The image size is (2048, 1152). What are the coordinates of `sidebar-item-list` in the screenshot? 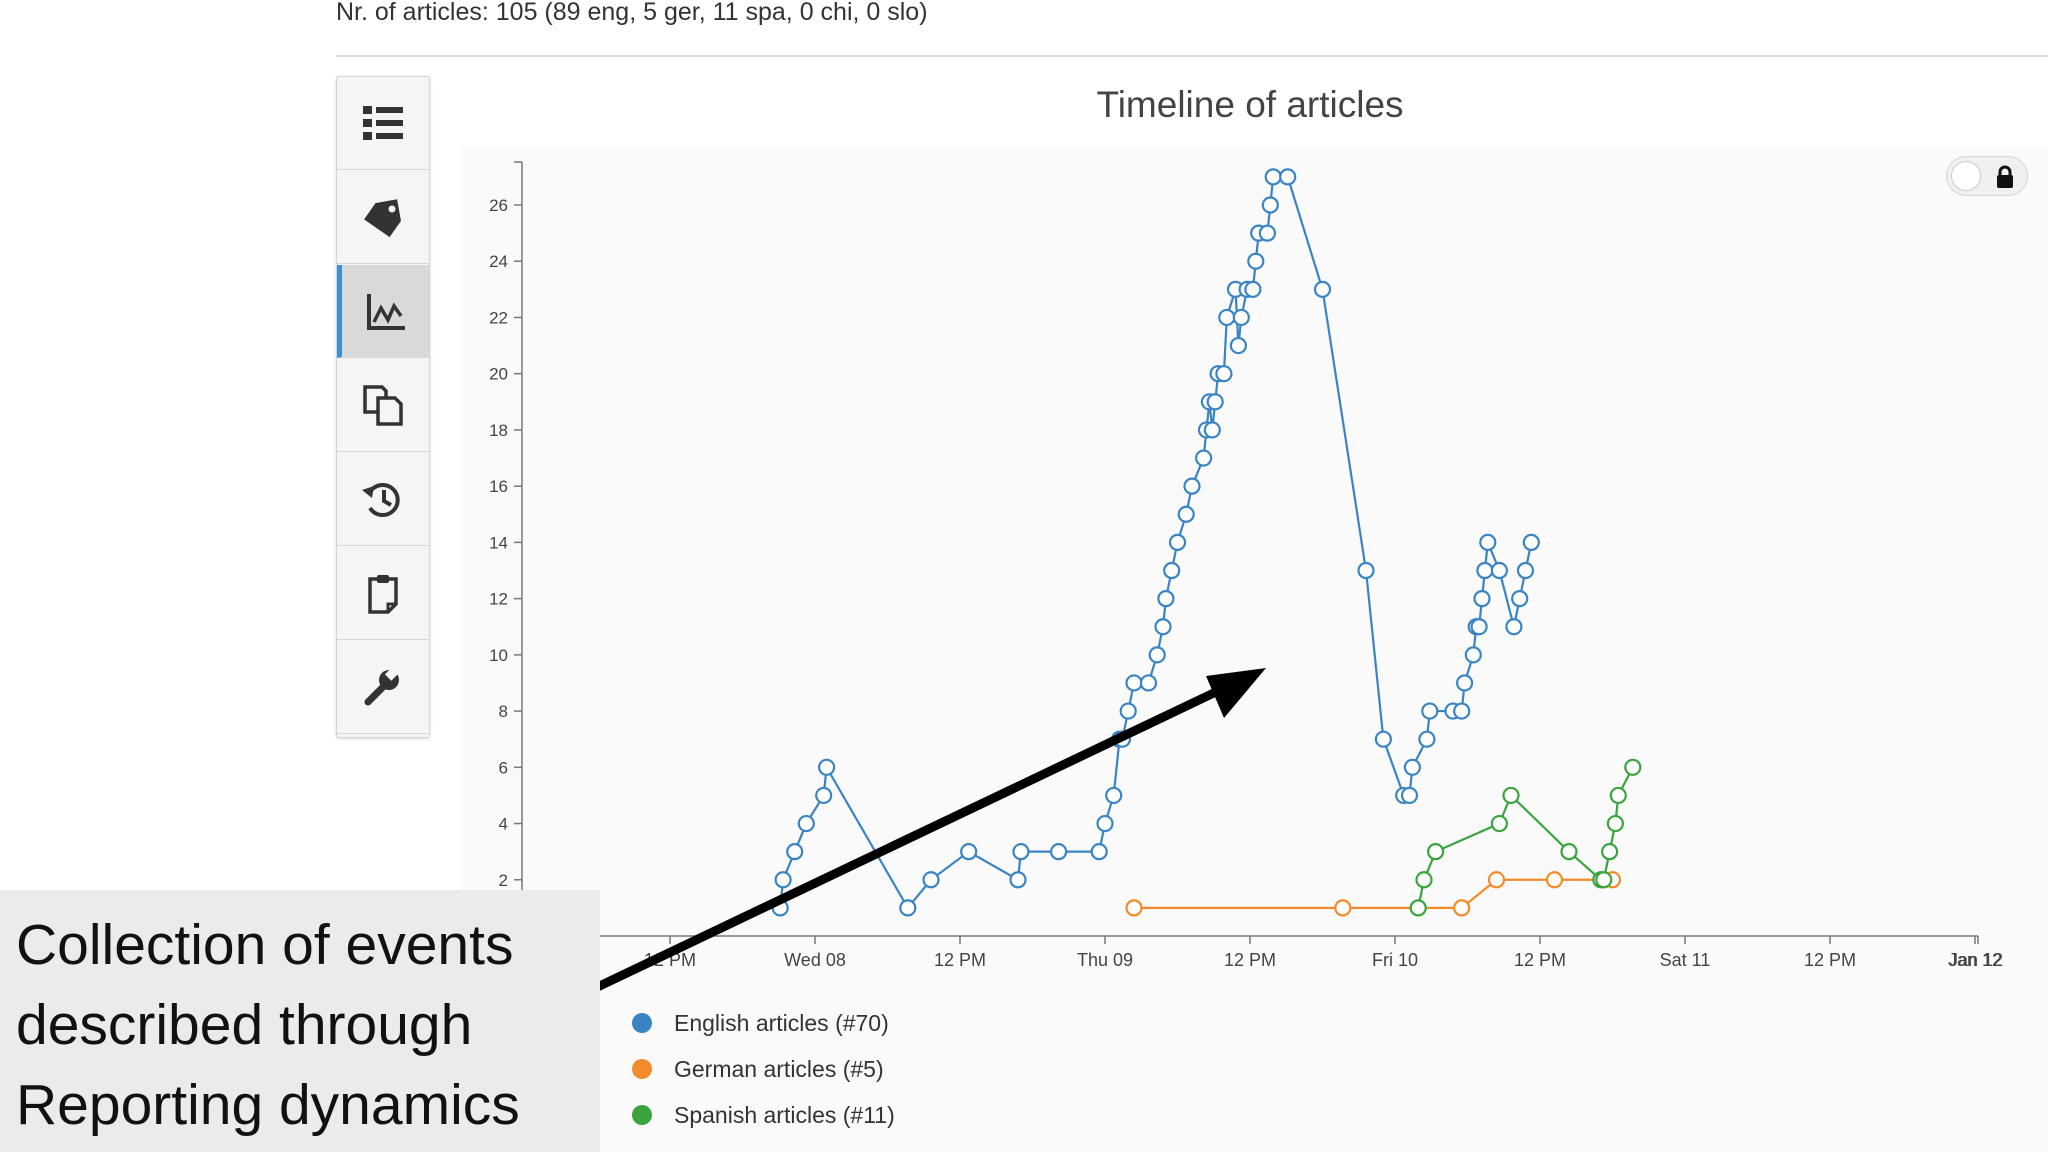 It's located at (383, 123).